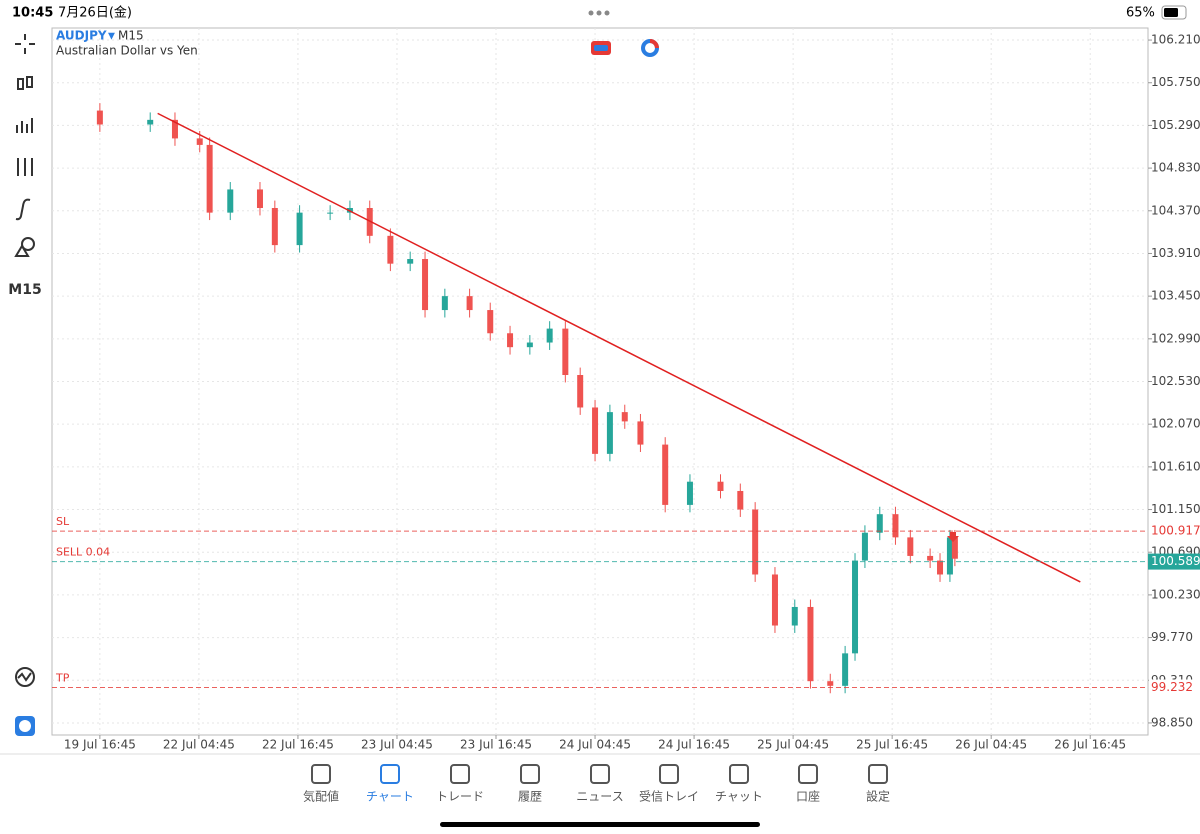 The height and width of the screenshot is (834, 1200). What do you see at coordinates (739, 797) in the screenshot?
I see `nav-label: チャット` at bounding box center [739, 797].